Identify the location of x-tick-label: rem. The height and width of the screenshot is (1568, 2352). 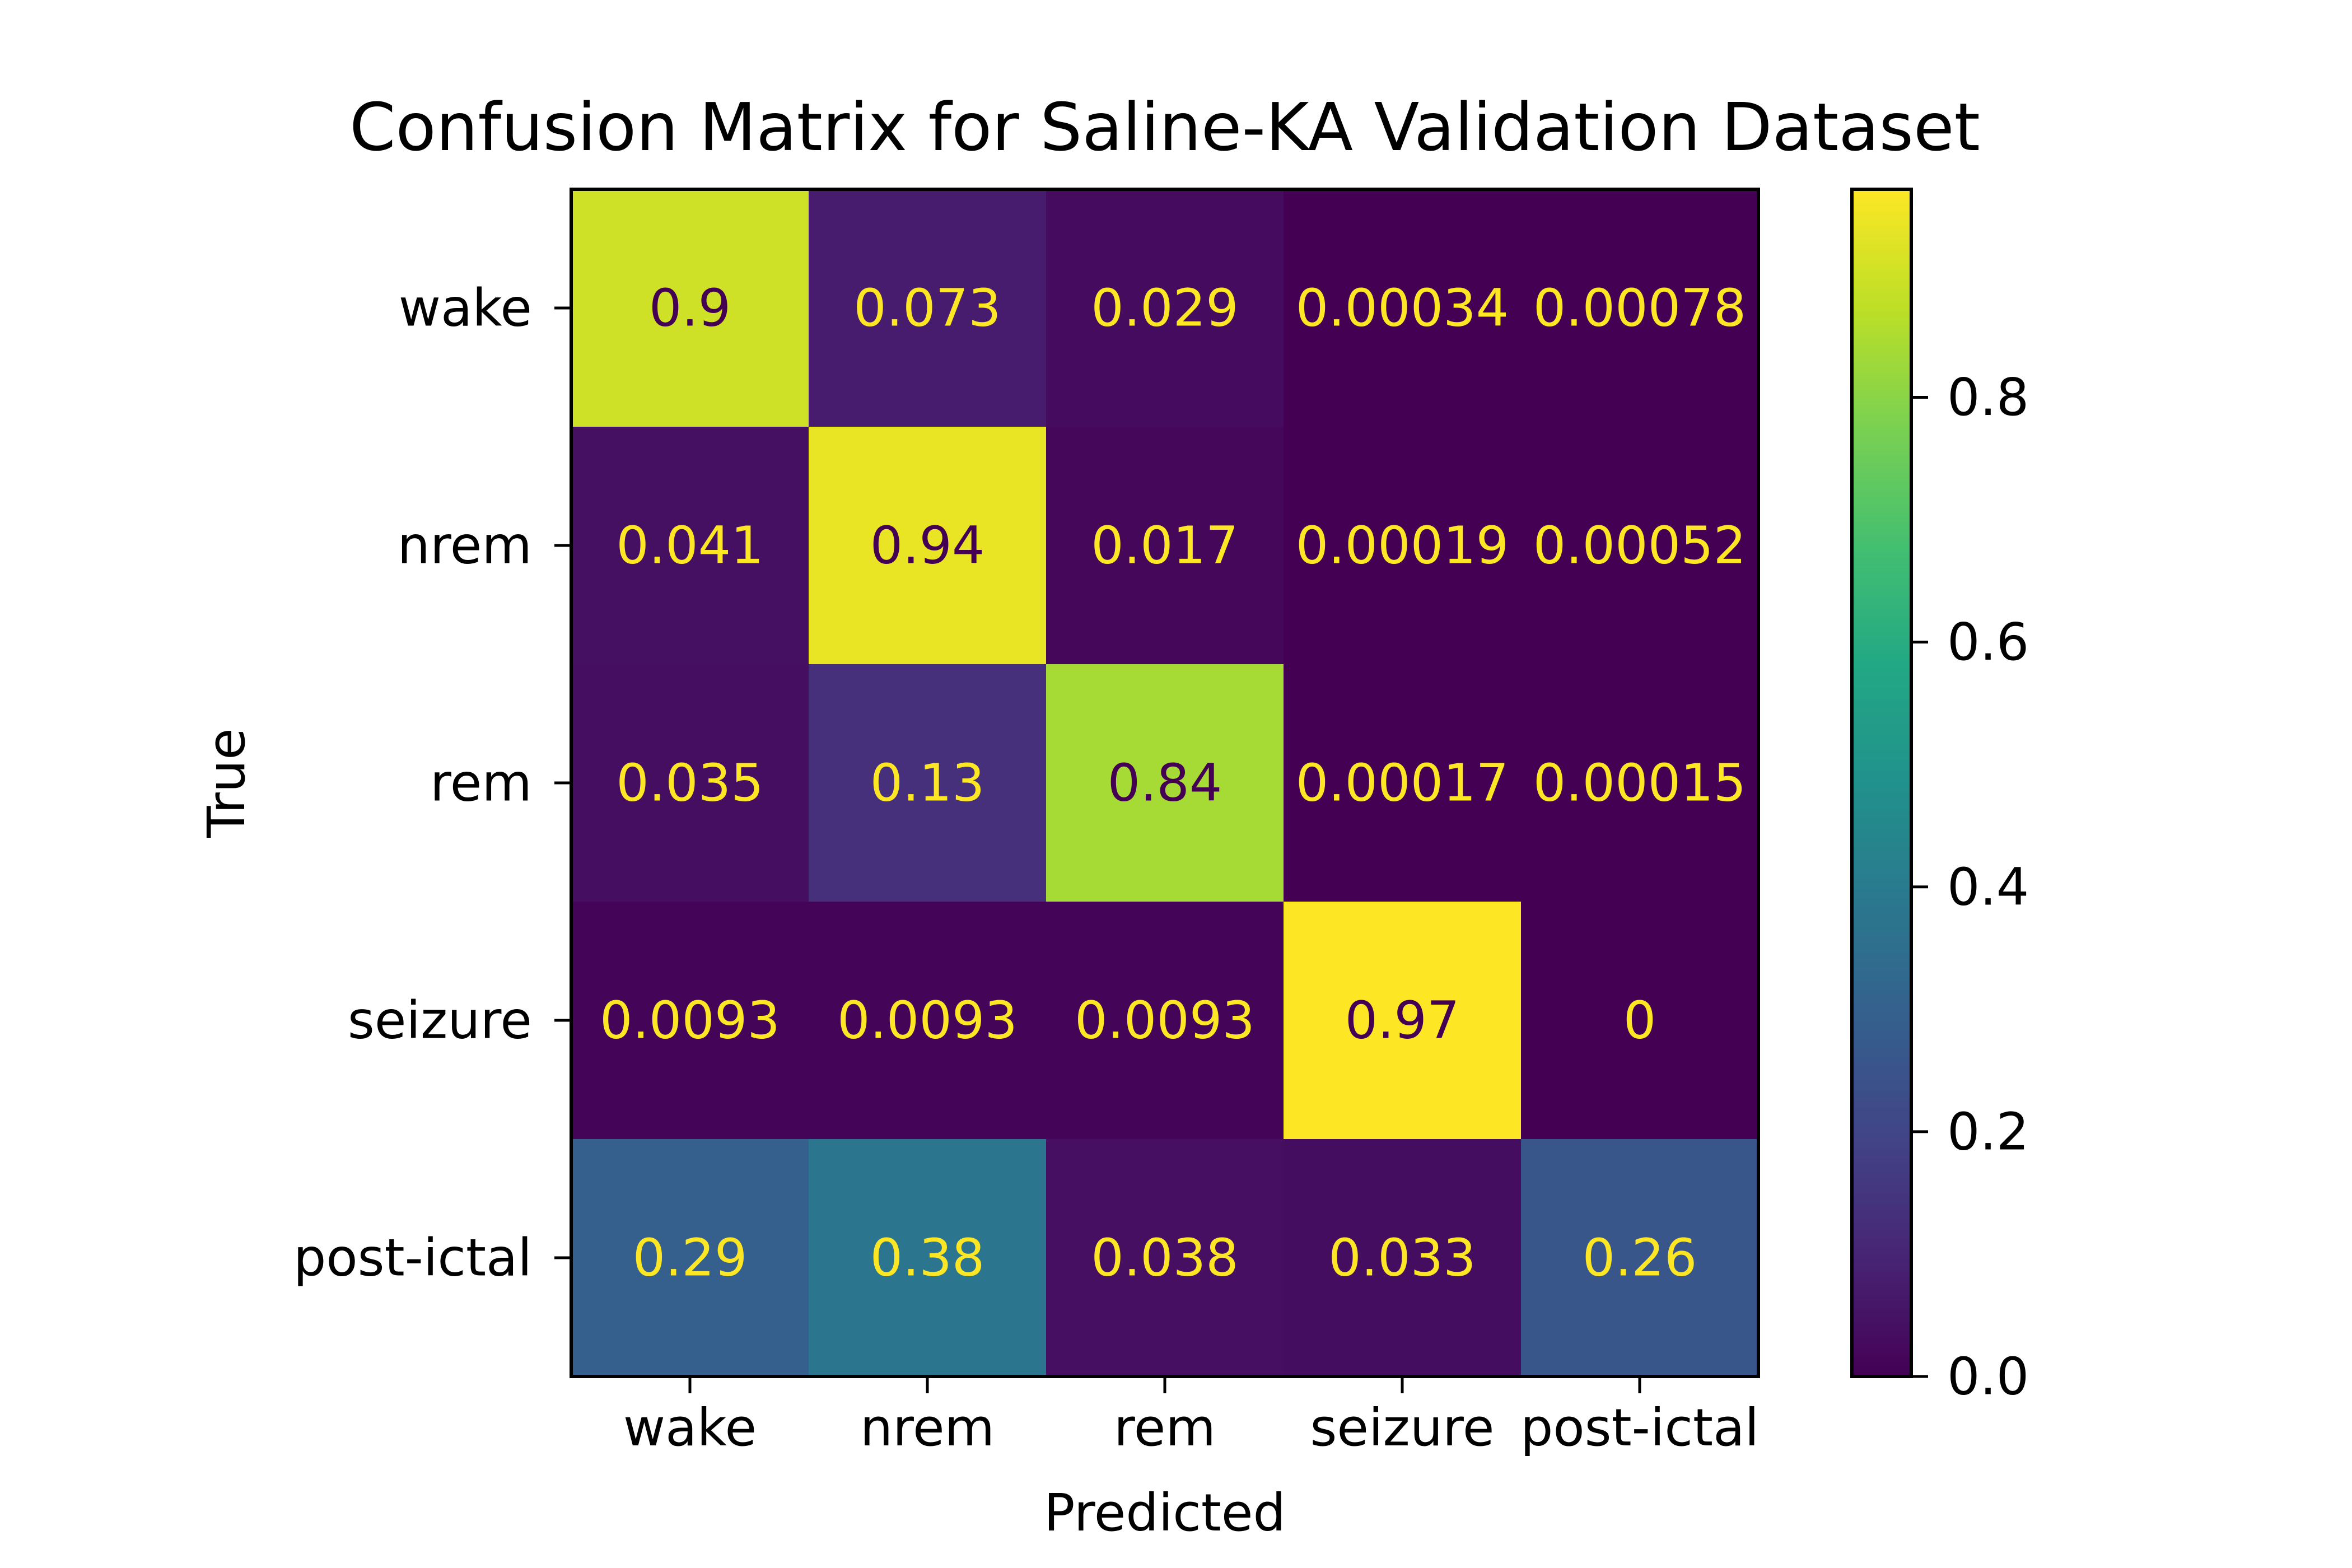
(1165, 1428).